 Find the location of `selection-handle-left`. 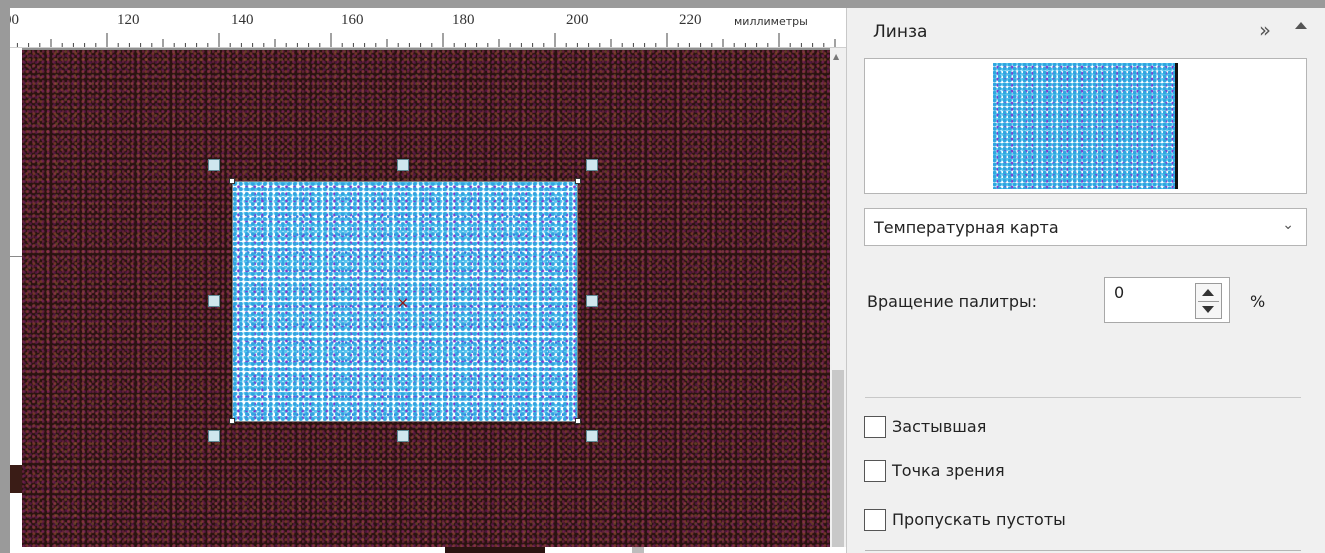

selection-handle-left is located at coordinates (214, 301).